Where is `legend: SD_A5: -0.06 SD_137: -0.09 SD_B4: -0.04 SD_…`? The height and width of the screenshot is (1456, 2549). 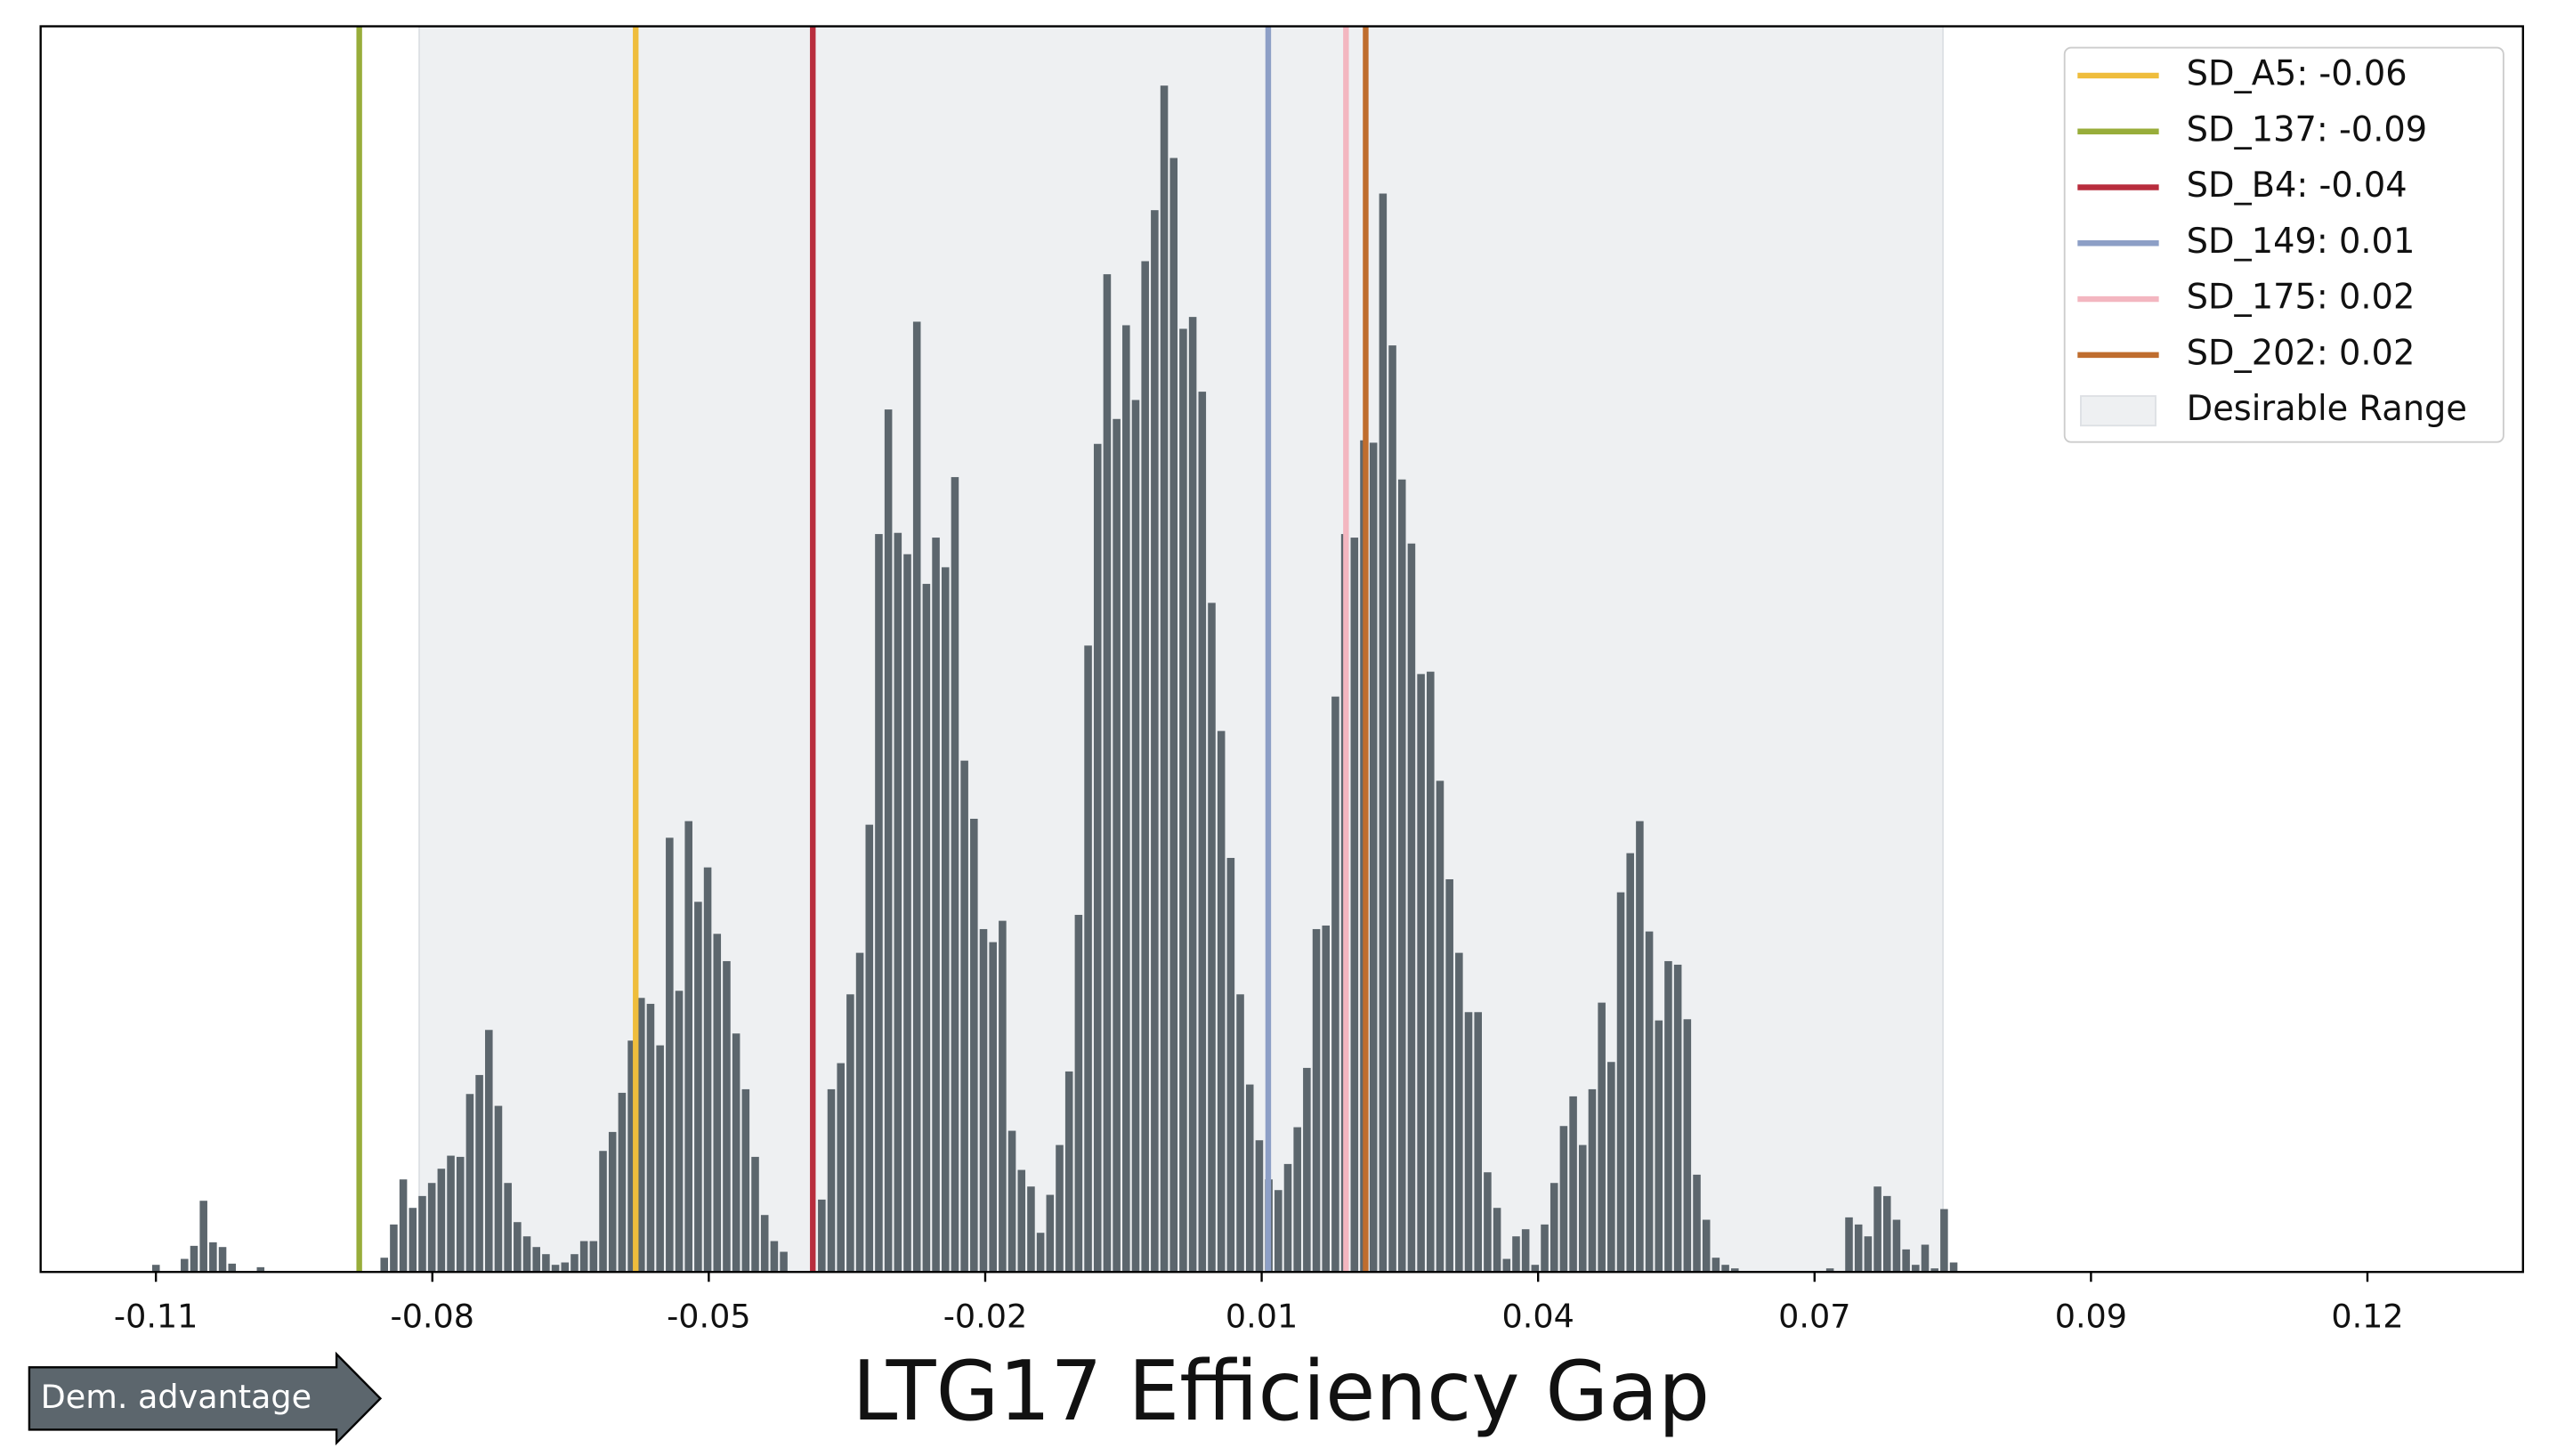
legend: SD_A5: -0.06 SD_137: -0.09 SD_B4: -0.04 SD_… is located at coordinates (2283, 244).